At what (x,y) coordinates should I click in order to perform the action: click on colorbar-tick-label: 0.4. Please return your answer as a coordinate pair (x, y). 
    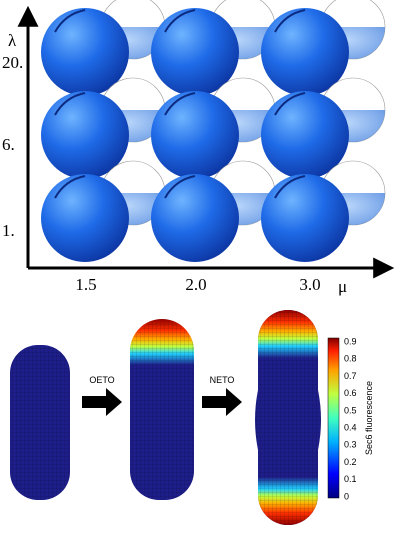
    Looking at the image, I should click on (350, 427).